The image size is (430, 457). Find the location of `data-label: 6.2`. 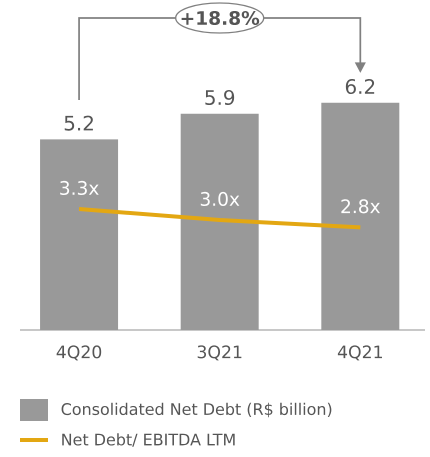

data-label: 6.2 is located at coordinates (360, 86).